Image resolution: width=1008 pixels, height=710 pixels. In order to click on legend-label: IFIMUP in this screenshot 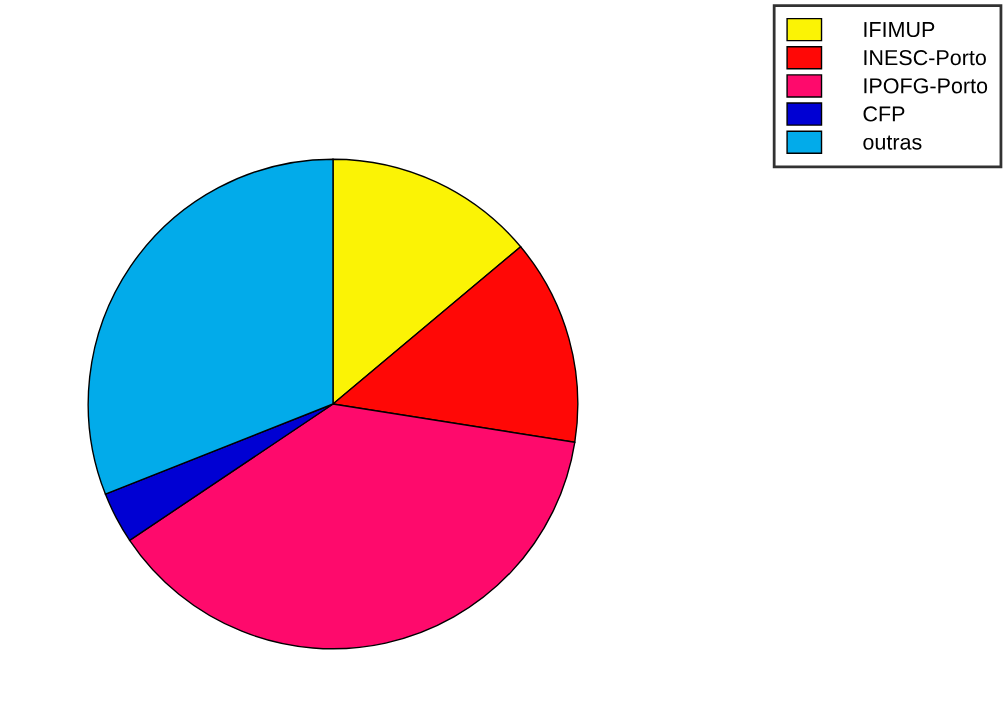, I will do `click(899, 30)`.